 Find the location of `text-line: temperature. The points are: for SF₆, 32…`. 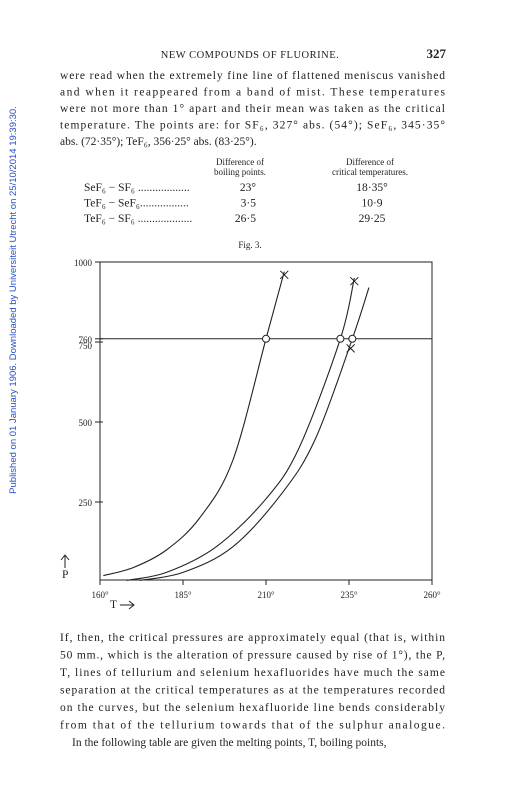

text-line: temperature. The points are: for SF₆, 32… is located at coordinates (252, 126).